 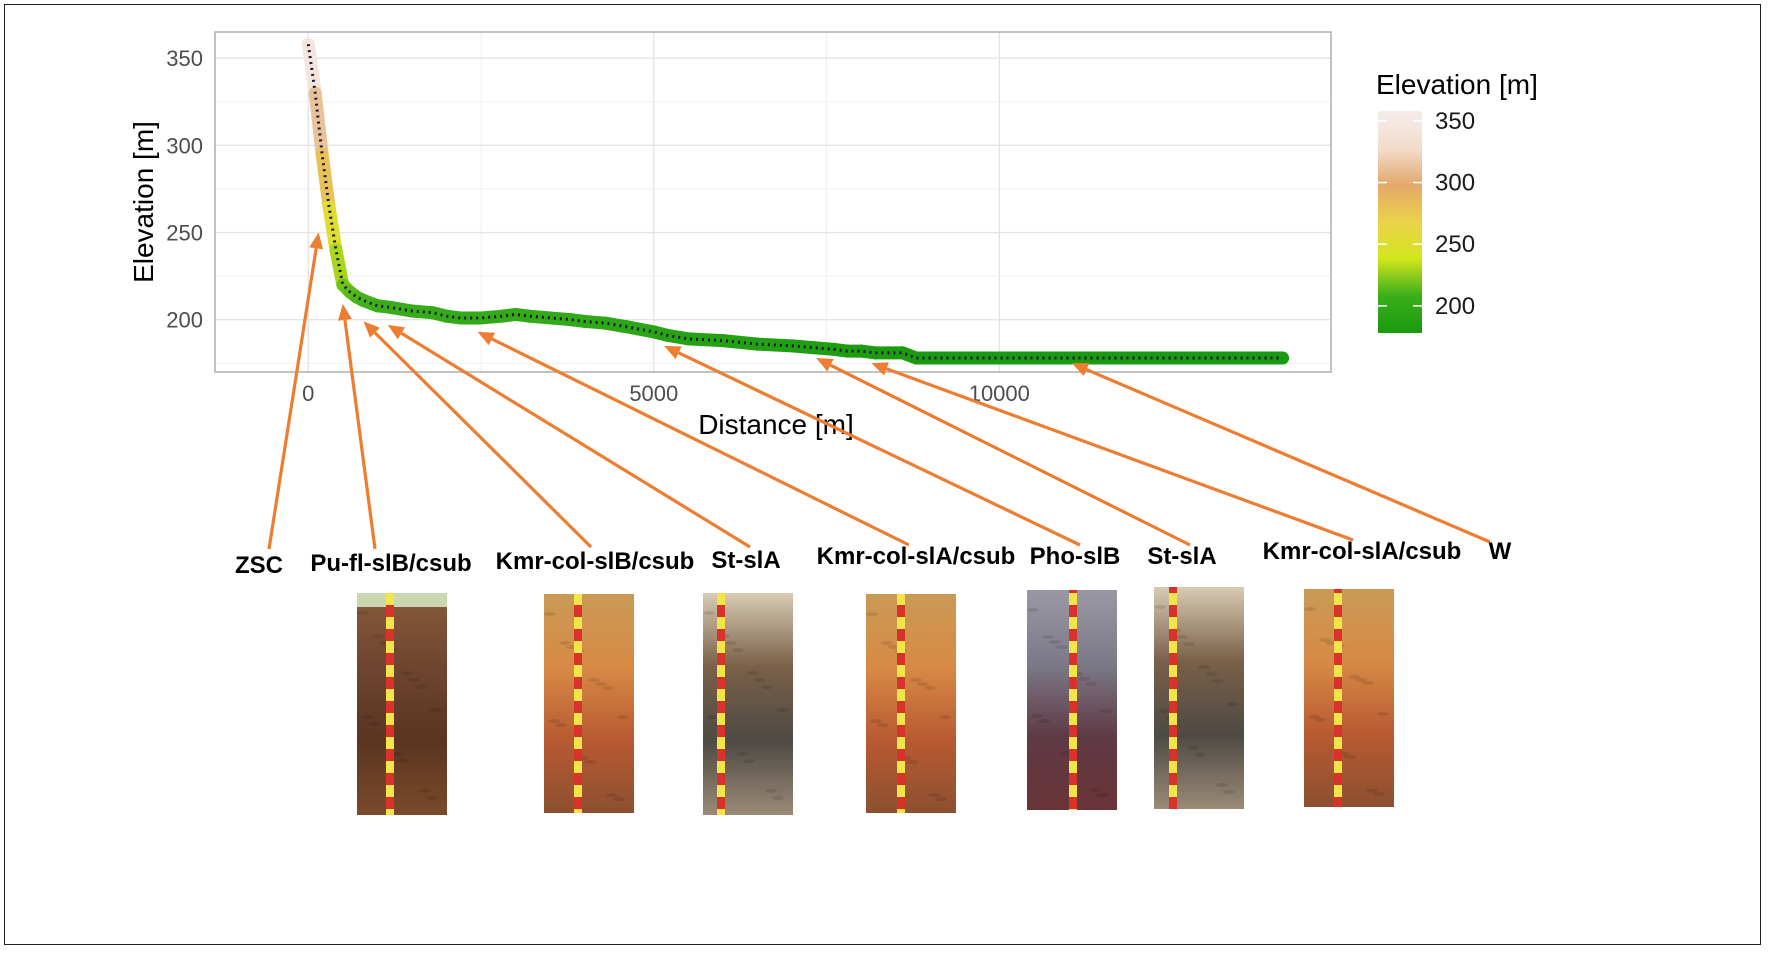 What do you see at coordinates (595, 561) in the screenshot?
I see `soil-profile-label: Kmr-col-slB/csub` at bounding box center [595, 561].